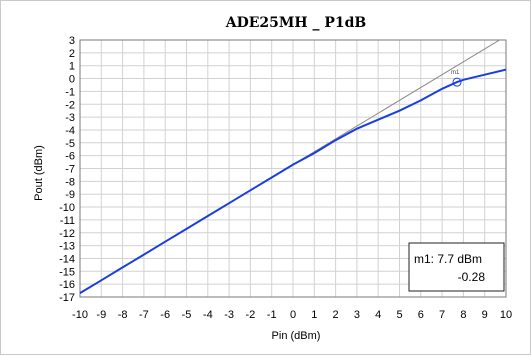  What do you see at coordinates (485, 315) in the screenshot?
I see `x-tick-label: 9` at bounding box center [485, 315].